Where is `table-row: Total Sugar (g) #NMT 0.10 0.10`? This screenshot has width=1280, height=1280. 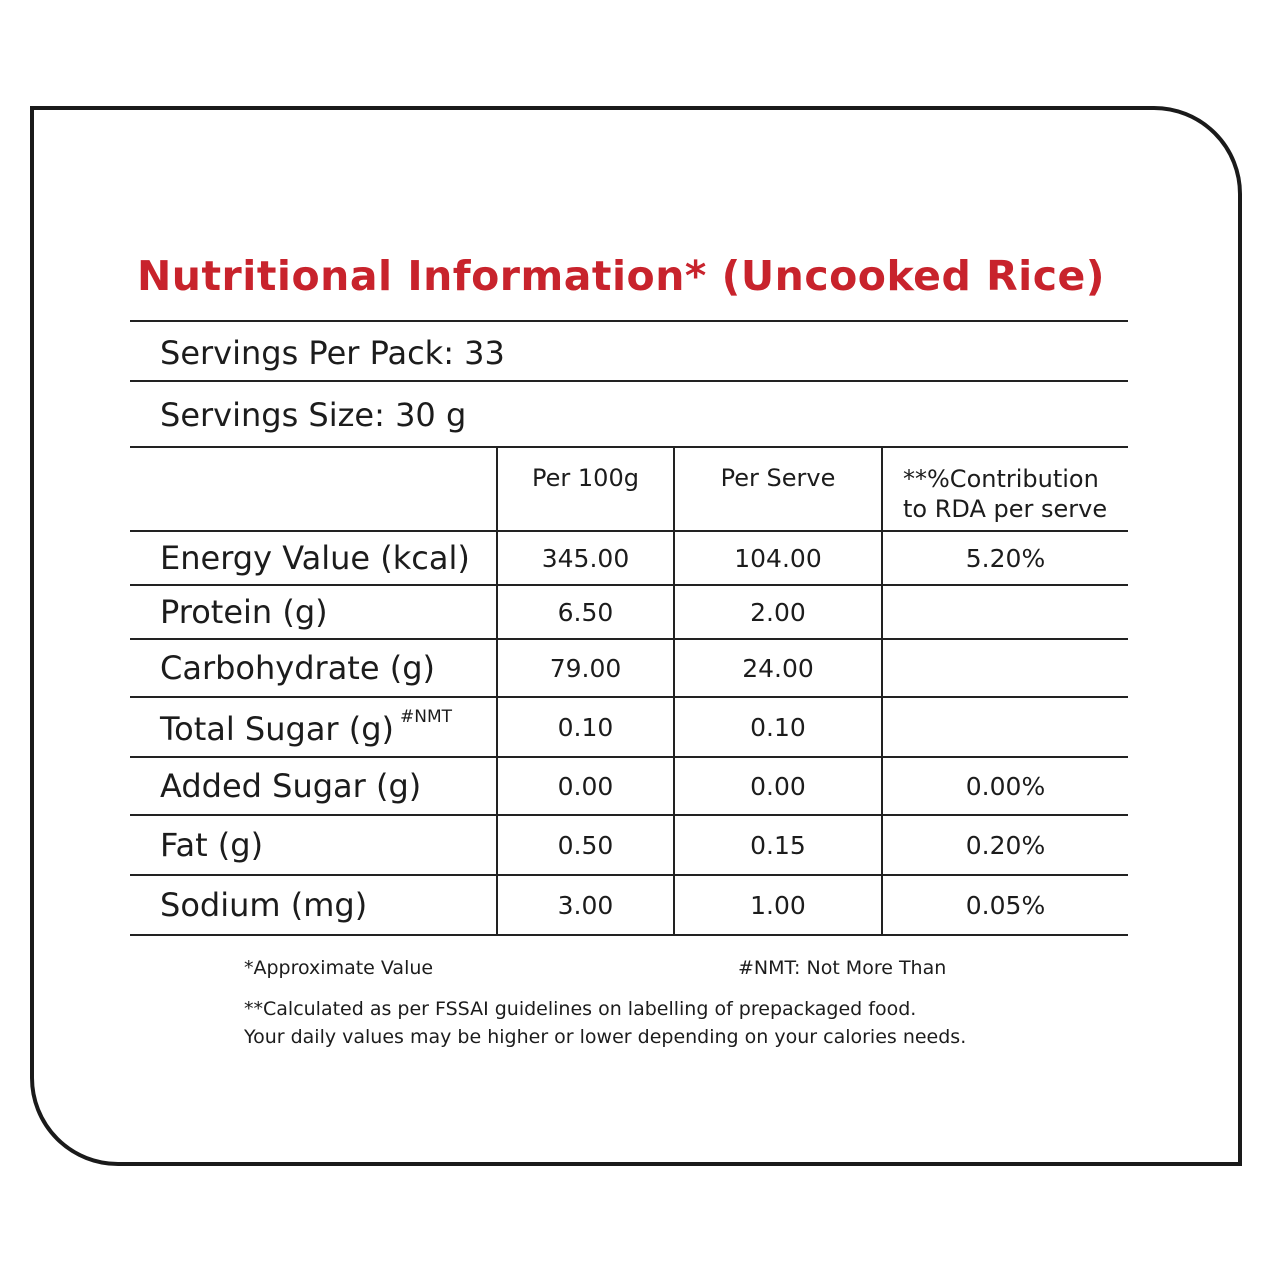
table-row: Total Sugar (g) #NMT 0.10 0.10 is located at coordinates (629, 727).